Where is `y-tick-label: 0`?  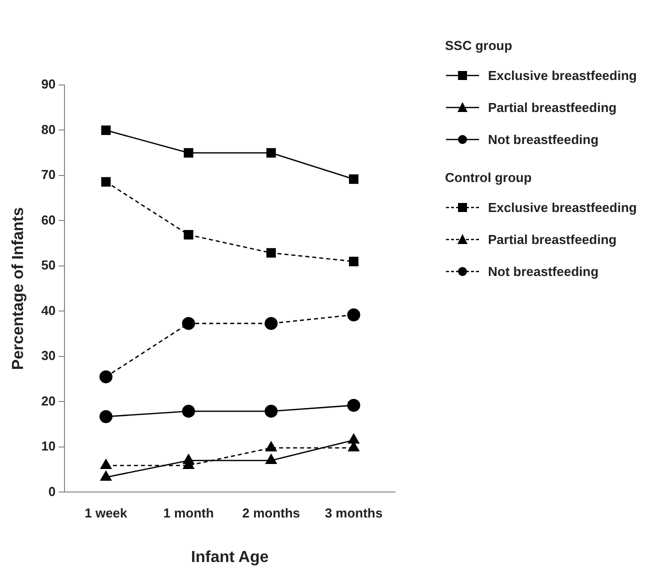 y-tick-label: 0 is located at coordinates (52, 491).